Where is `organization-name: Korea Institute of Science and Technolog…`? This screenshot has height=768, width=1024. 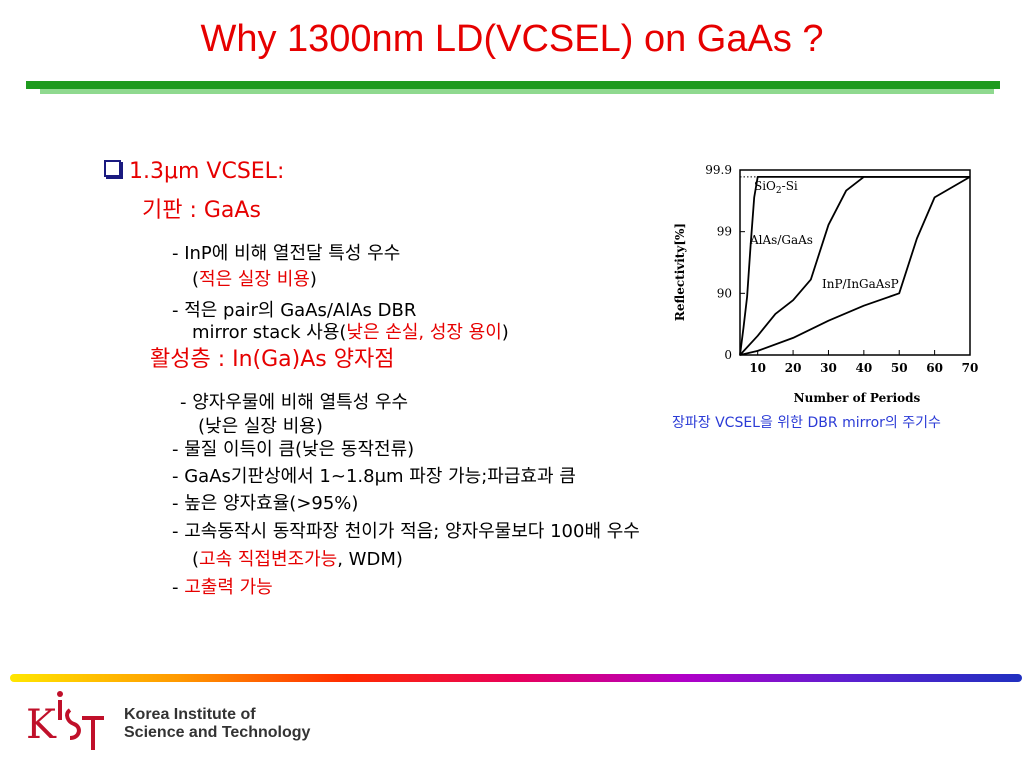
organization-name: Korea Institute of Science and Technolog… is located at coordinates (217, 724).